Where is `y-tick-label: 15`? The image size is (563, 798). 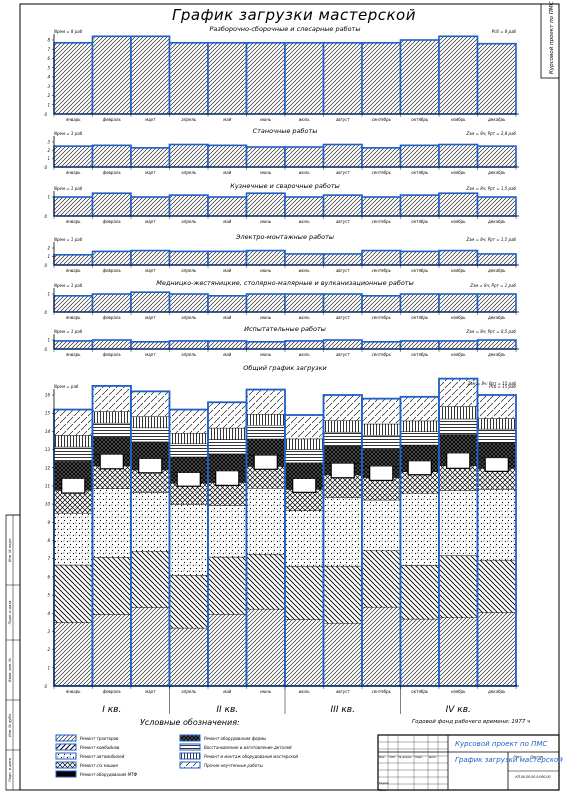
y-tick-label: 15 is located at coordinates (48, 413).